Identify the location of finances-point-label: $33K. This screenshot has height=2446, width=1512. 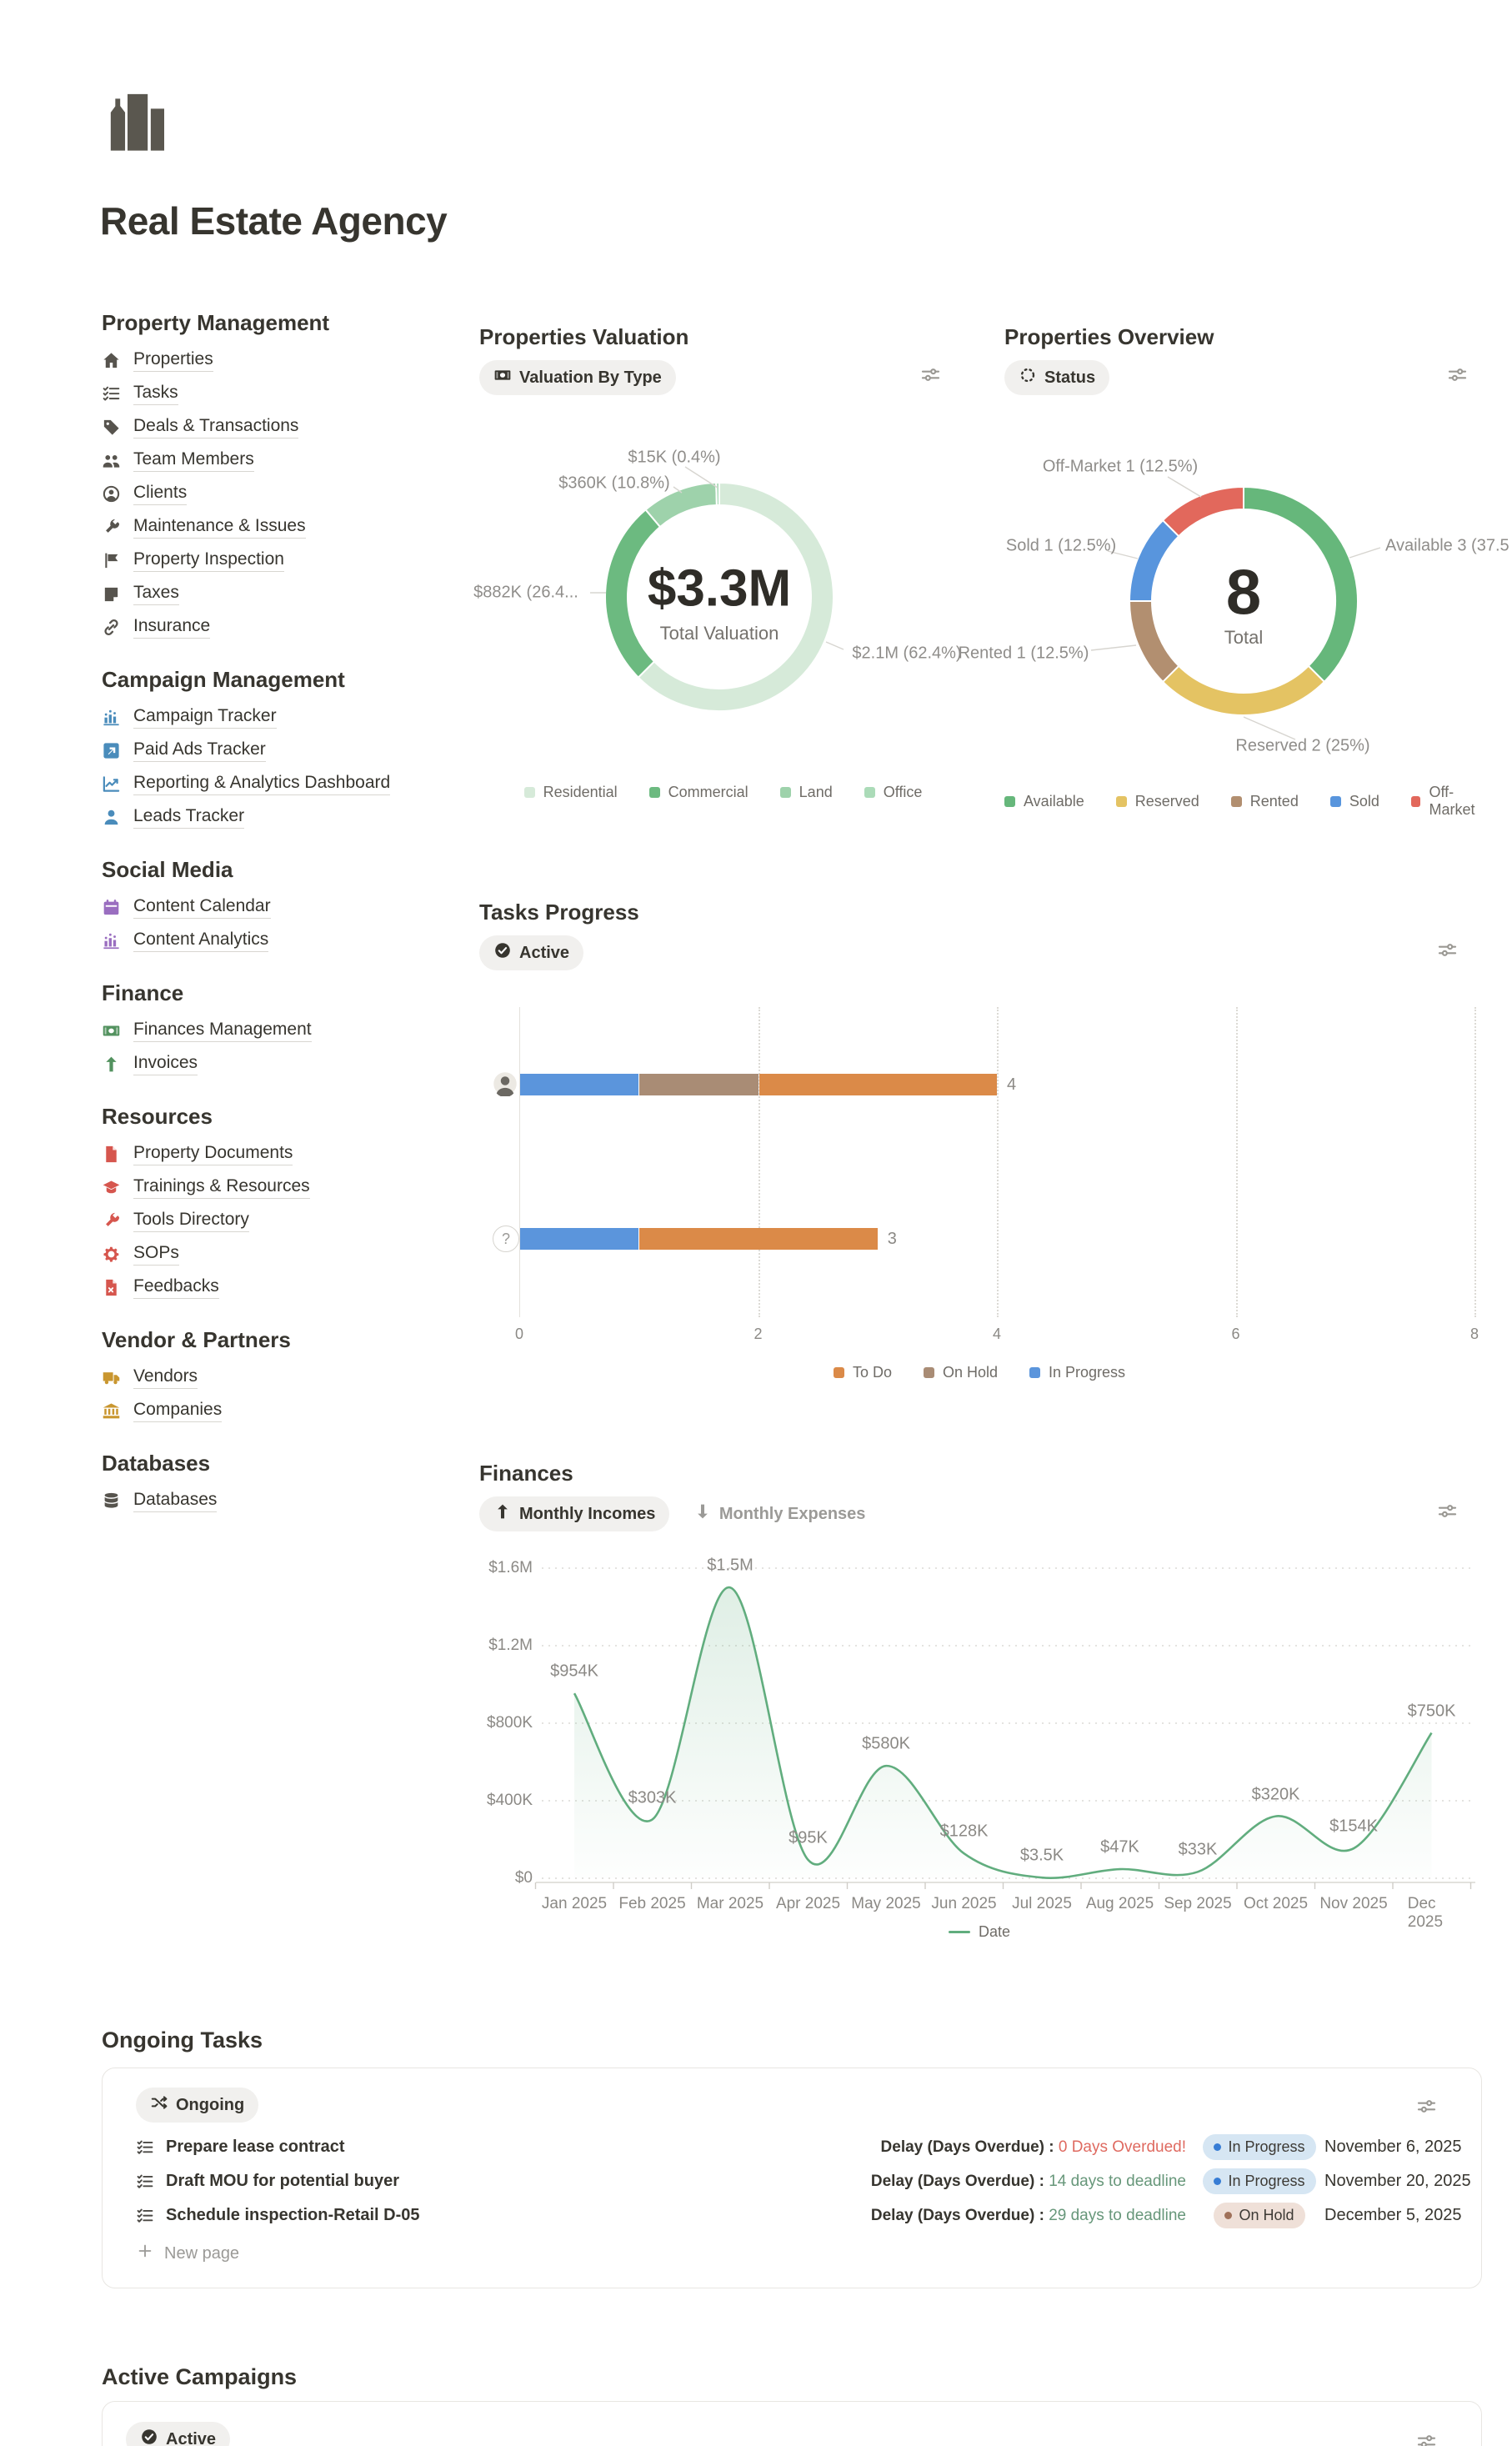
(1198, 1850).